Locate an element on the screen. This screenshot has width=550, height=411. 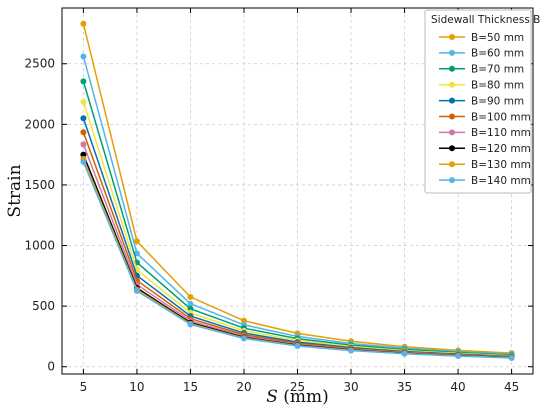
legend-label: B=110 mm is located at coordinates (501, 133).